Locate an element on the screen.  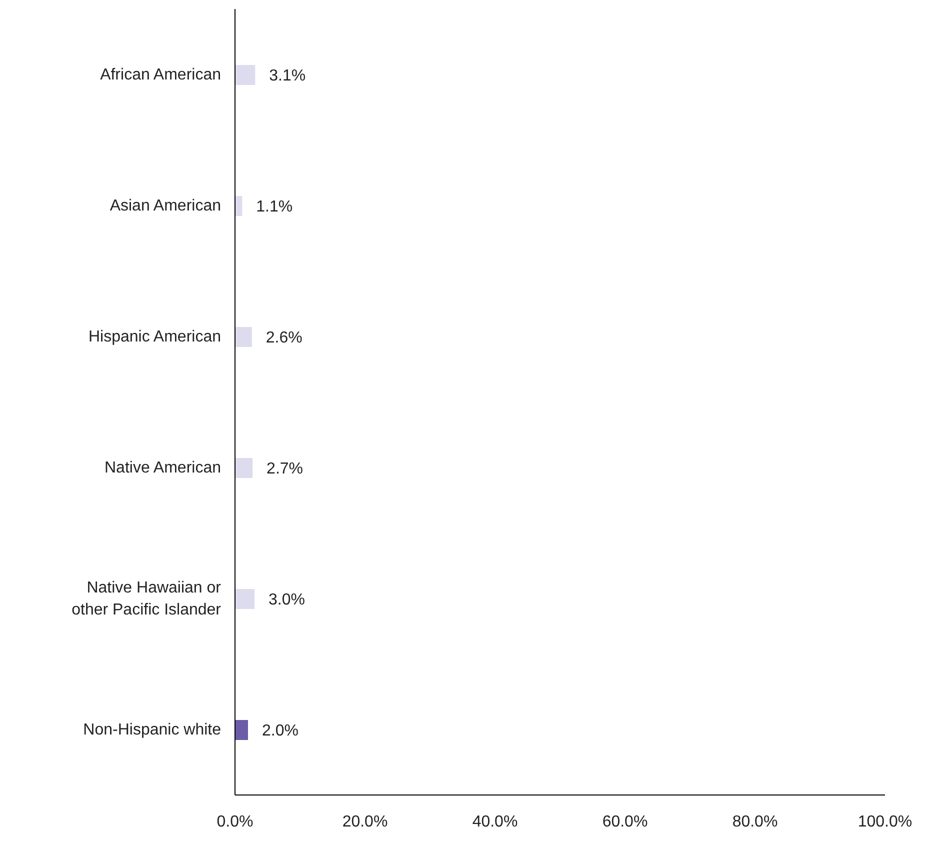
x-tick-label: 0.0% is located at coordinates (235, 821).